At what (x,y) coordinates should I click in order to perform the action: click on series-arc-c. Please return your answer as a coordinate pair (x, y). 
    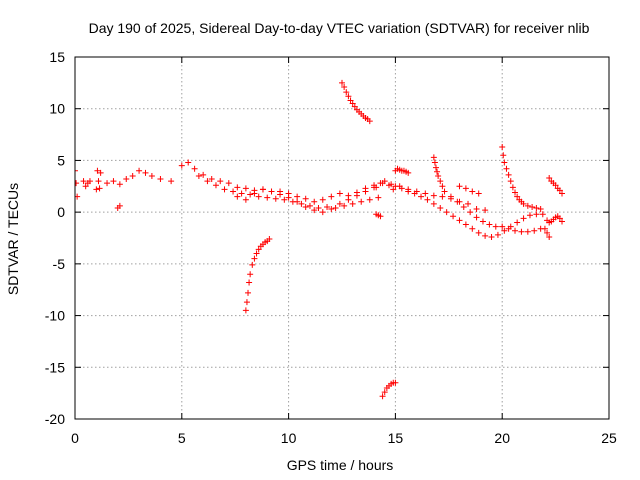
    Looking at the image, I should click on (98, 180).